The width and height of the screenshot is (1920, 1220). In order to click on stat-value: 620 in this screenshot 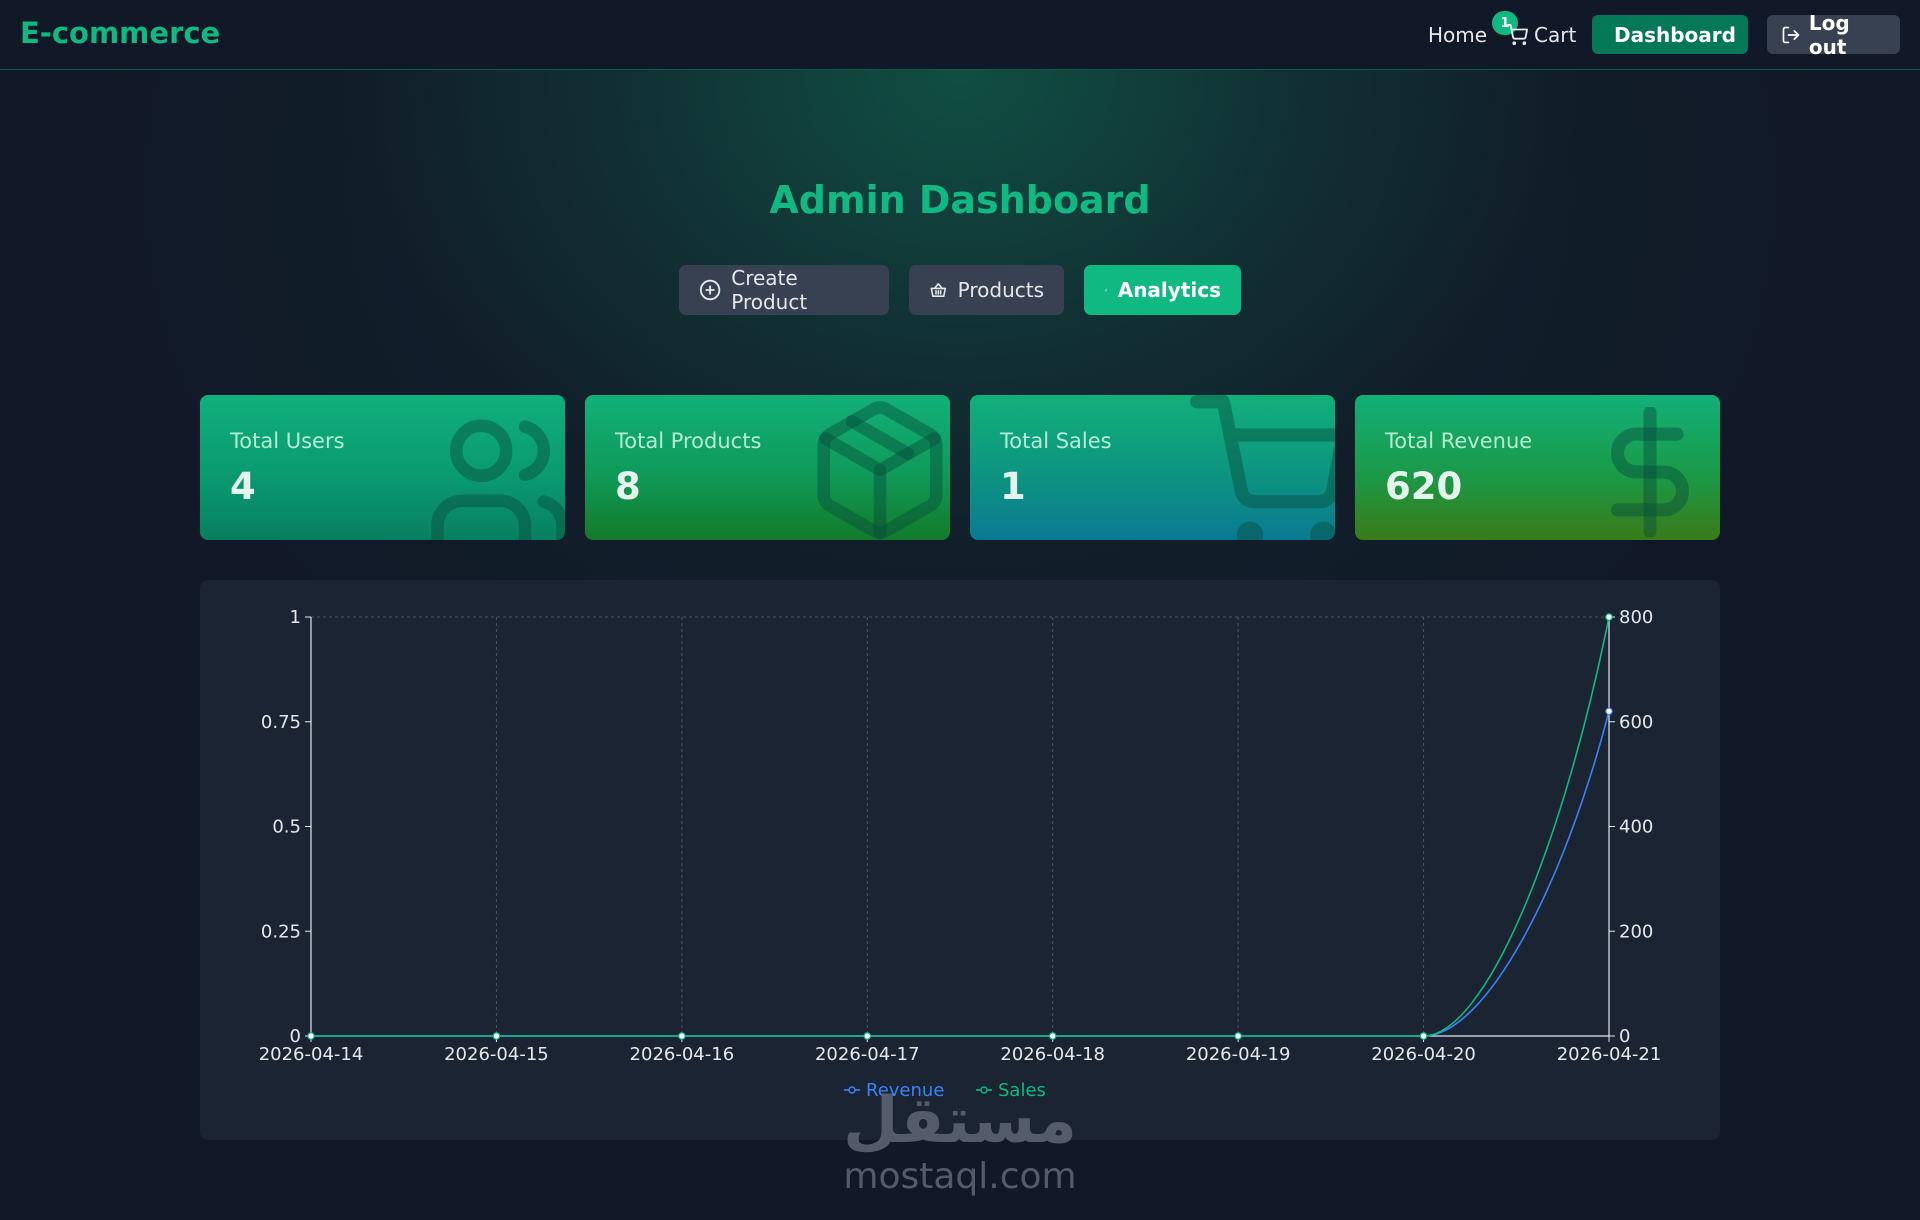, I will do `click(1424, 486)`.